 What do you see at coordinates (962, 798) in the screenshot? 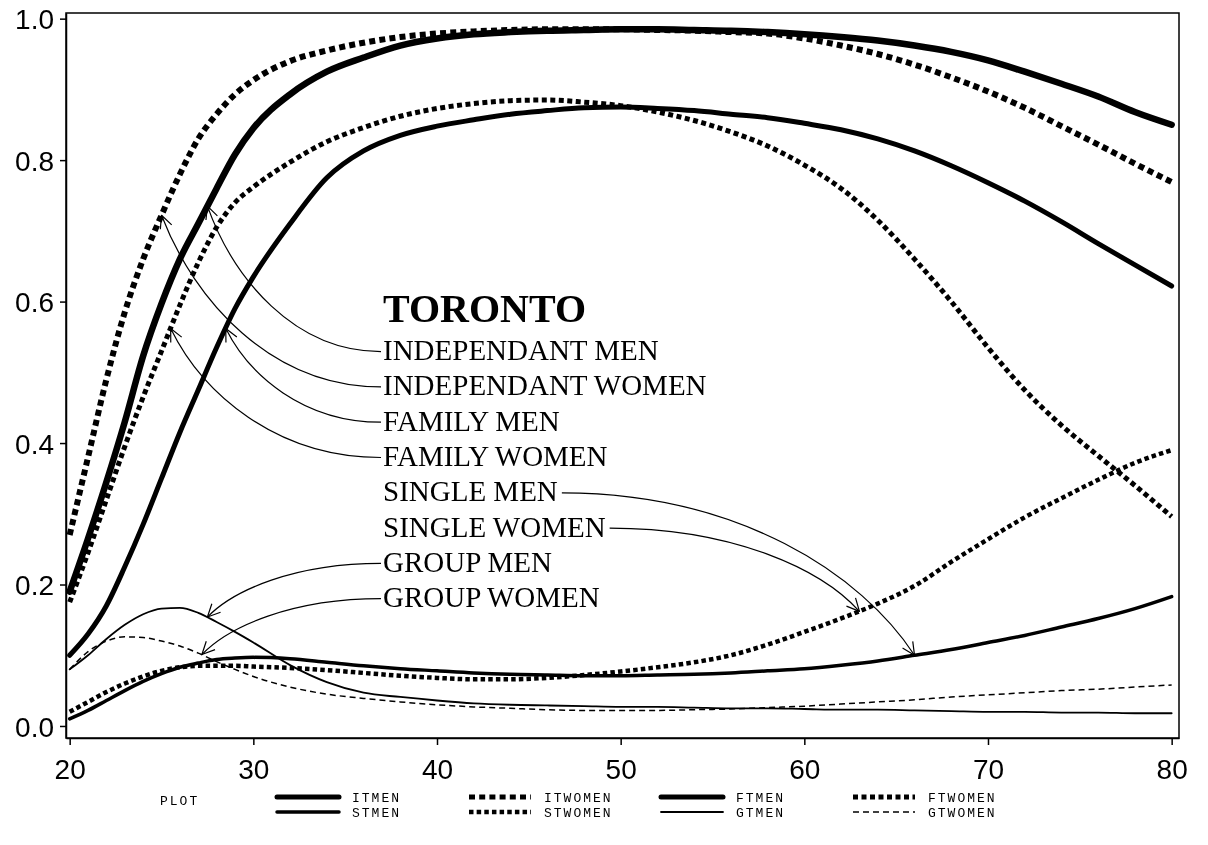
I see `legend-label: FTWOMEN` at bounding box center [962, 798].